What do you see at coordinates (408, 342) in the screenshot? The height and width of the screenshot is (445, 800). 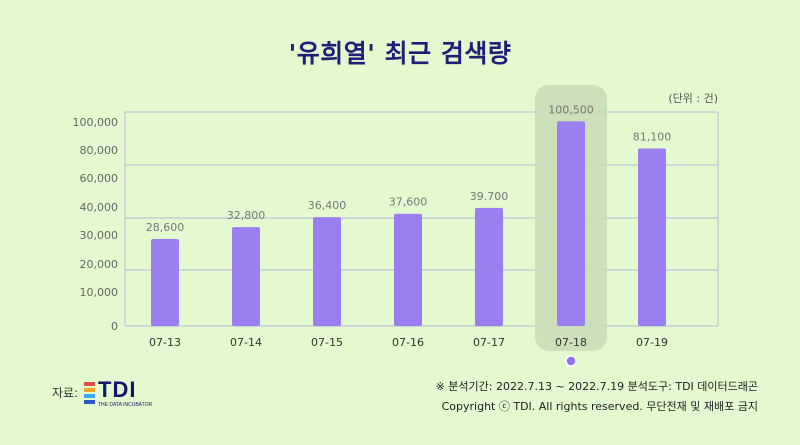 I see `x-tick-label: 07-16` at bounding box center [408, 342].